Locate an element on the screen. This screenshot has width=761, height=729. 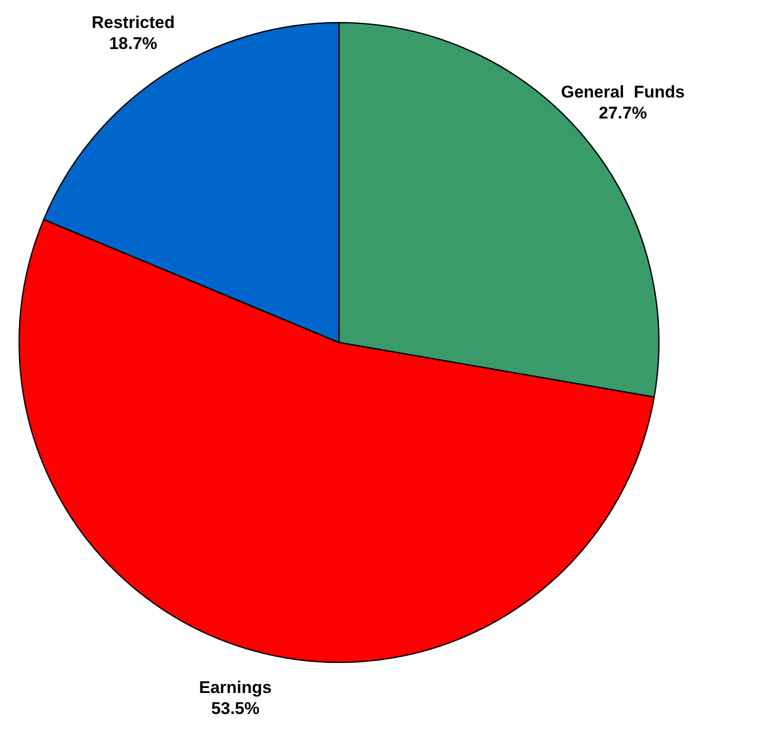
data-label: 27.7% is located at coordinates (622, 113).